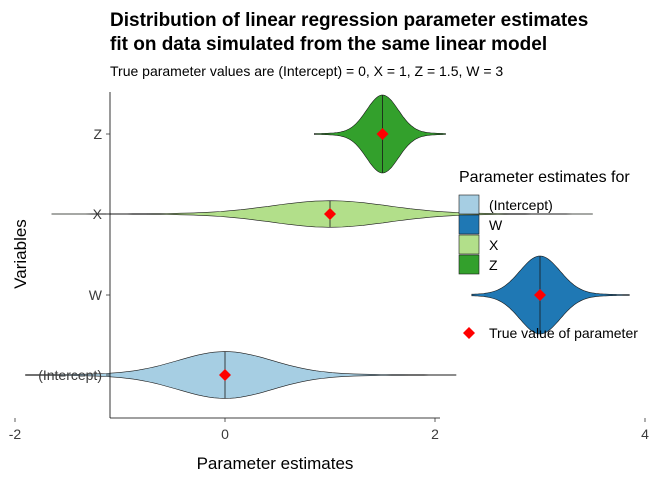  I want to click on x-tick-label: 4, so click(645, 434).